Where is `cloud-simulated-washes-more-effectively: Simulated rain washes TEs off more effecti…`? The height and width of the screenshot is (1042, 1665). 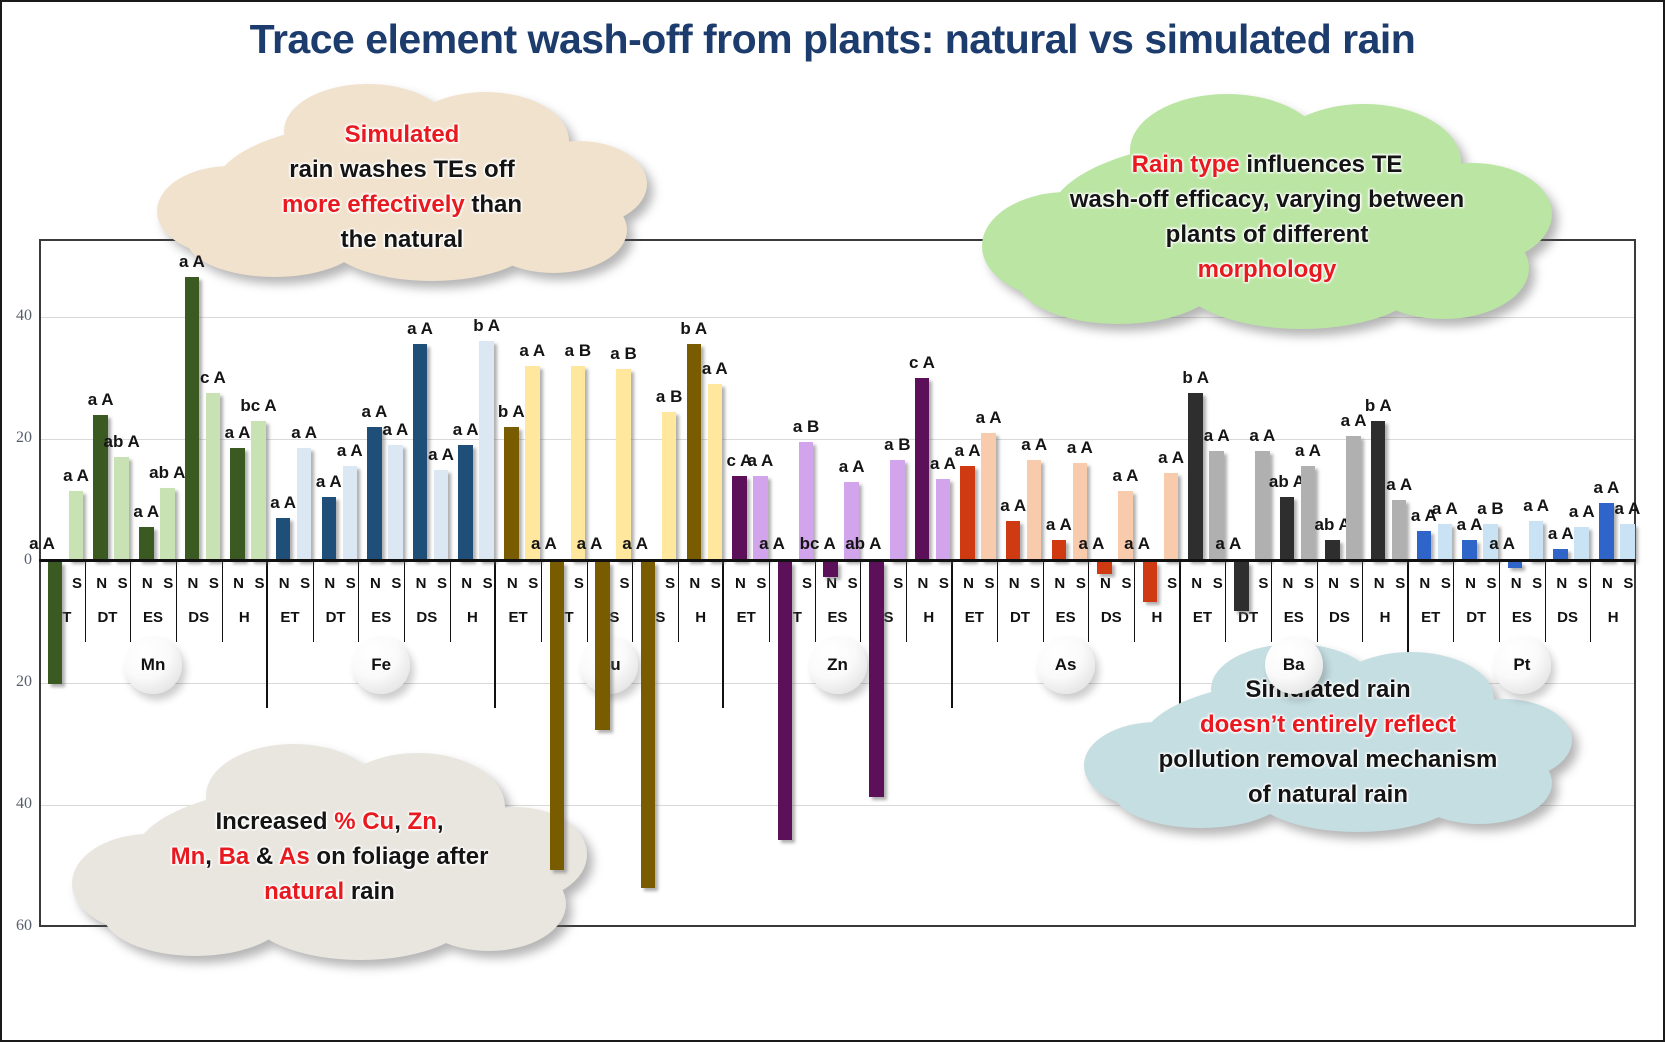
cloud-simulated-washes-more-effectively: Simulated rain washes TEs off more effecti… is located at coordinates (402, 186).